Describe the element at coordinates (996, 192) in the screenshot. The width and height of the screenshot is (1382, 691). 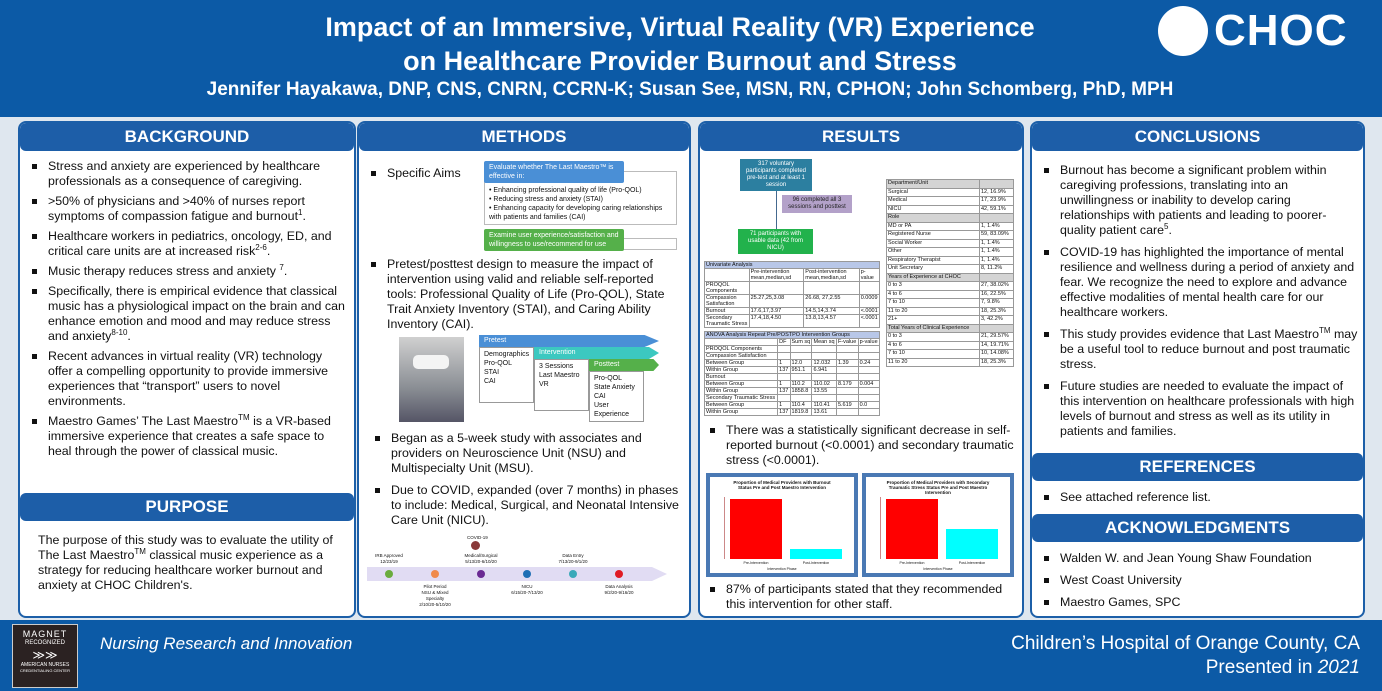
I see `table-cell: 12, 16.9%` at that location.